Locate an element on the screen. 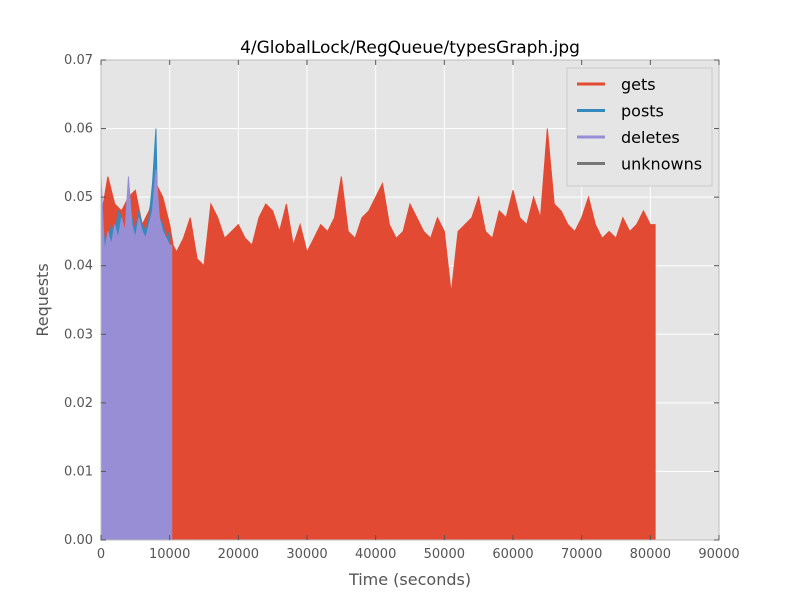 This screenshot has height=604, width=800. y-tick-label: 0.05 is located at coordinates (78, 197).